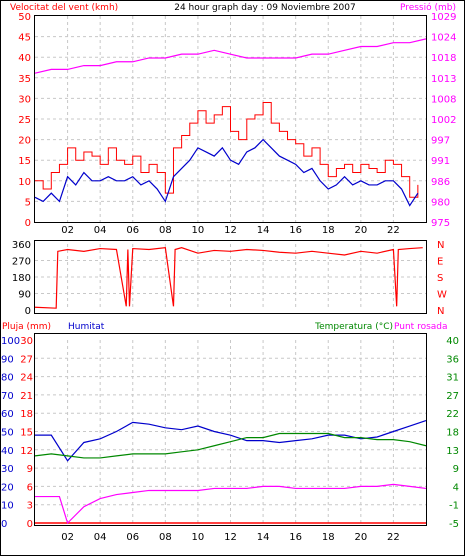 The width and height of the screenshot is (465, 556). What do you see at coordinates (443, 38) in the screenshot?
I see `pressure-y-tick-label: 1024` at bounding box center [443, 38].